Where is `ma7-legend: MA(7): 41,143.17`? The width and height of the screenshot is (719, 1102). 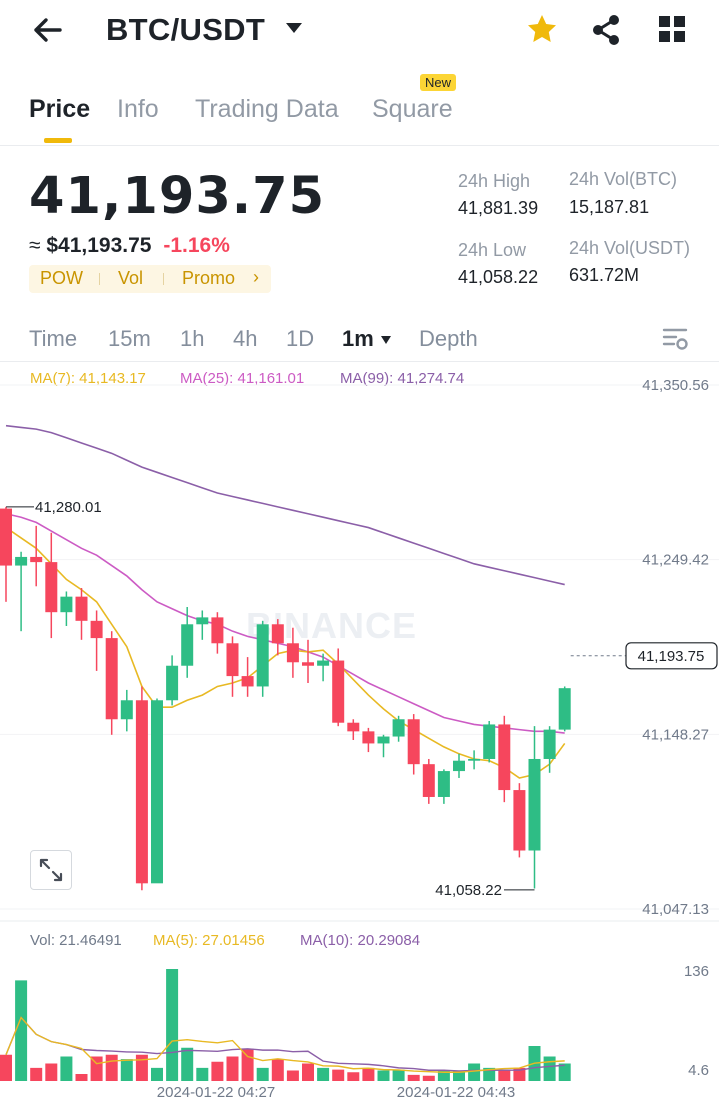
ma7-legend: MA(7): 41,143.17 is located at coordinates (88, 378).